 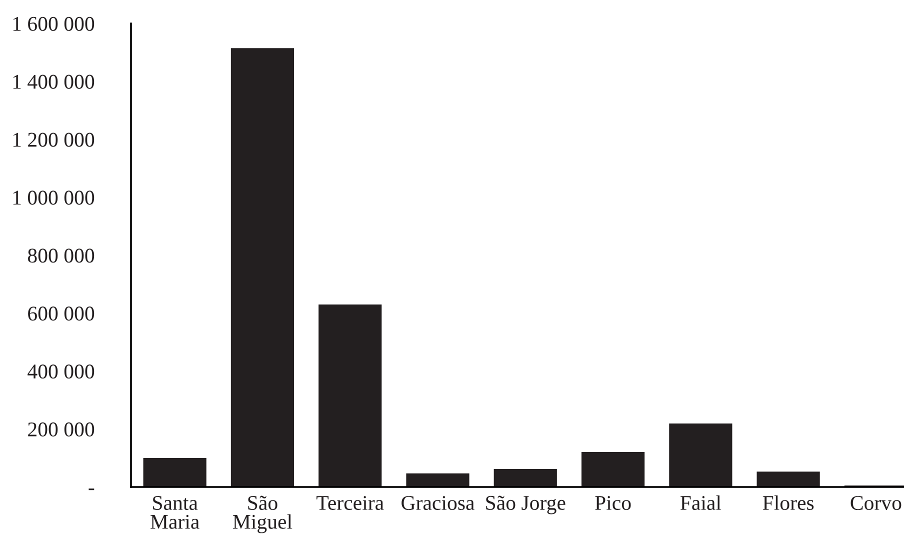 What do you see at coordinates (175, 512) in the screenshot?
I see `x-tick-label: Santa Maria` at bounding box center [175, 512].